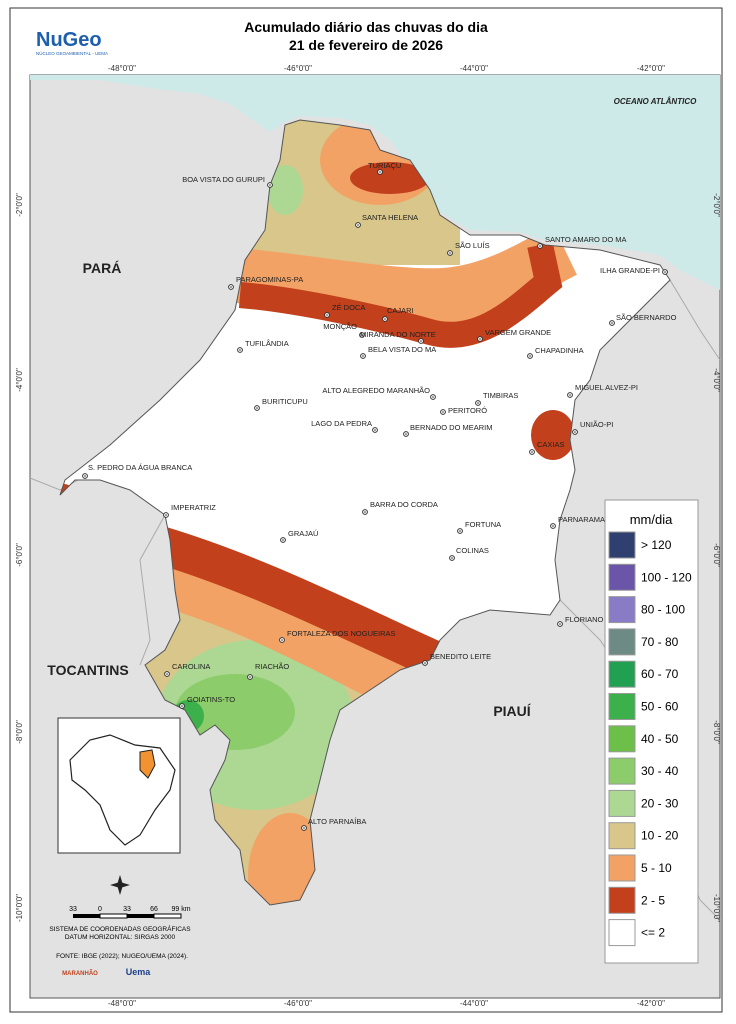 This screenshot has height=1024, width=736. What do you see at coordinates (656, 545) in the screenshot?
I see `legend-label: > 120` at bounding box center [656, 545].